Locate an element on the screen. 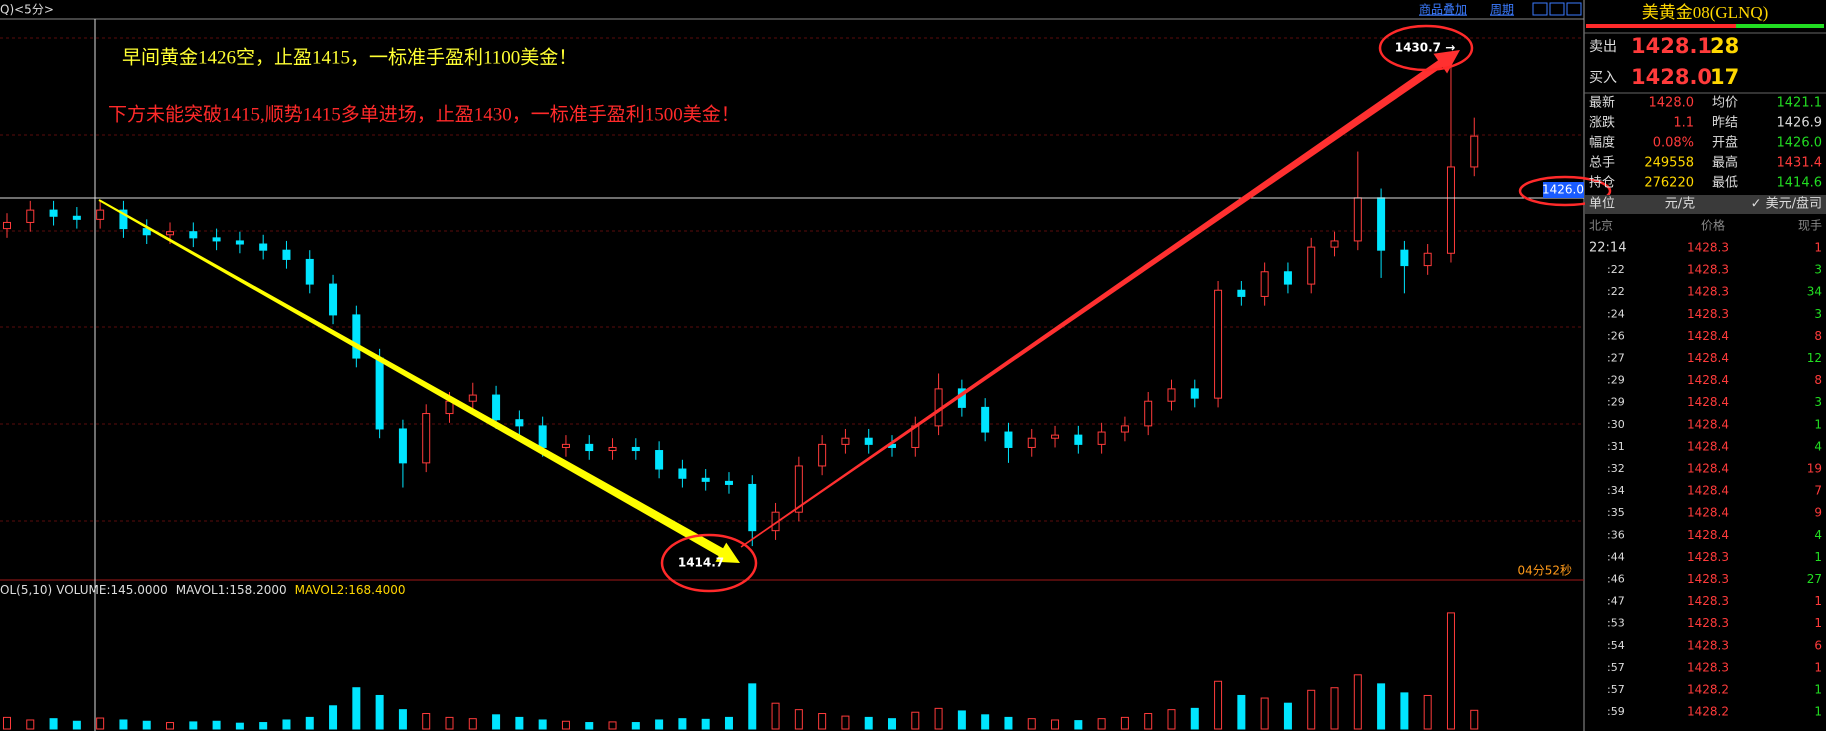 The height and width of the screenshot is (731, 1826). unit-label: 单位 is located at coordinates (1602, 204).